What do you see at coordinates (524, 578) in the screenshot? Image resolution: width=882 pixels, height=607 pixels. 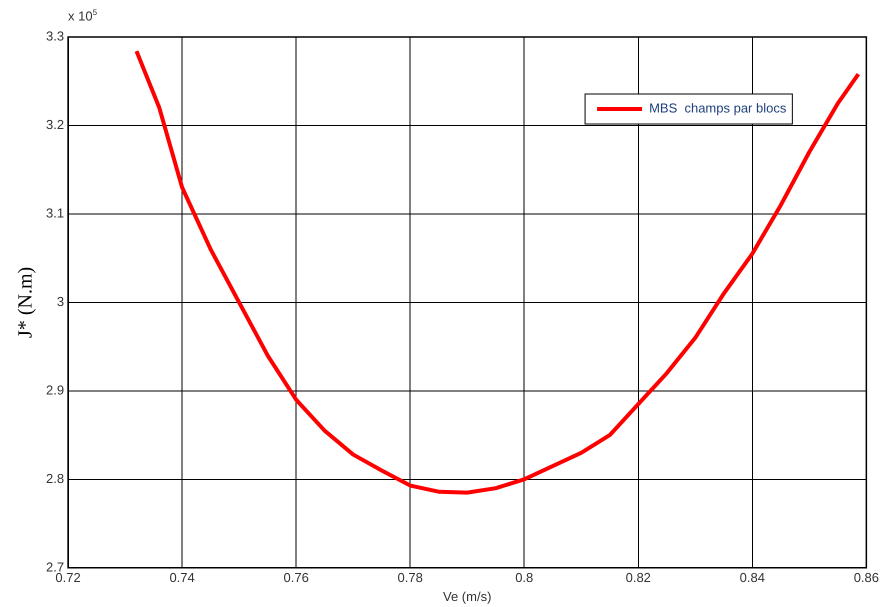 I see `x-tick-label: 0.8` at bounding box center [524, 578].